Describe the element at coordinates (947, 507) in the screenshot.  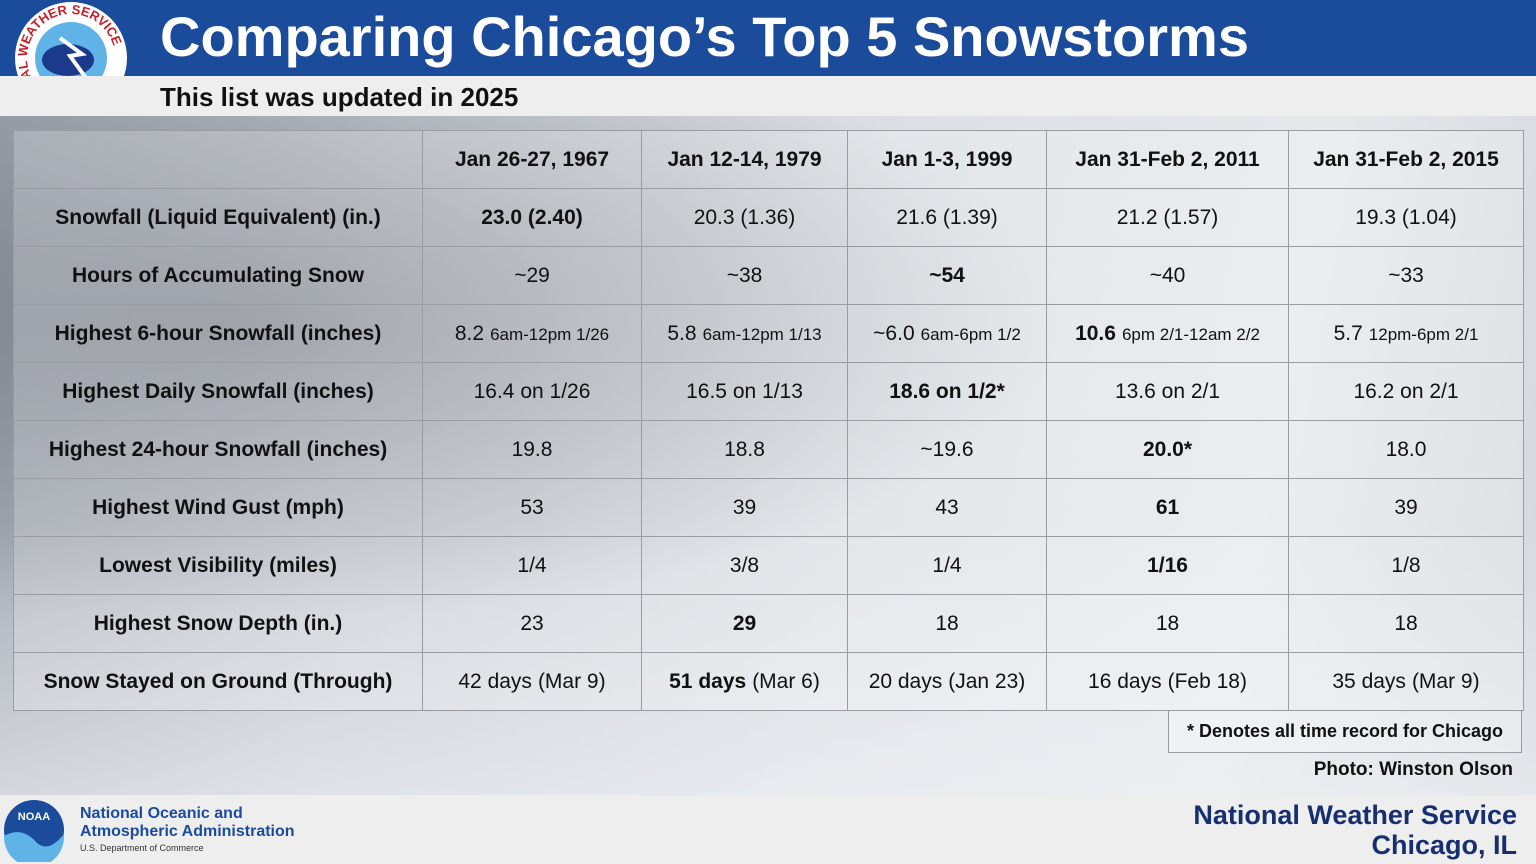
I see `table-cell: 43` at that location.